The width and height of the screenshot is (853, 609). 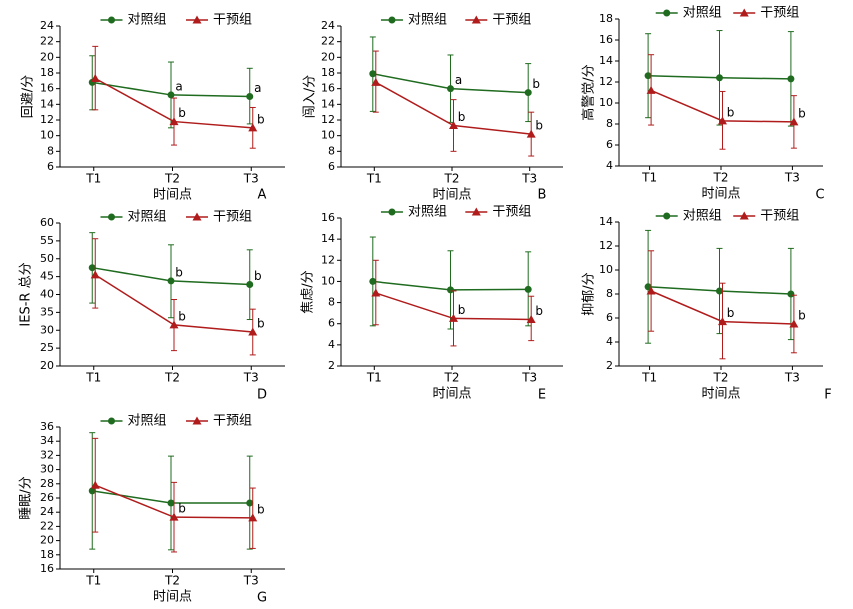 What do you see at coordinates (47, 525) in the screenshot?
I see `y-tick-label: 22` at bounding box center [47, 525].